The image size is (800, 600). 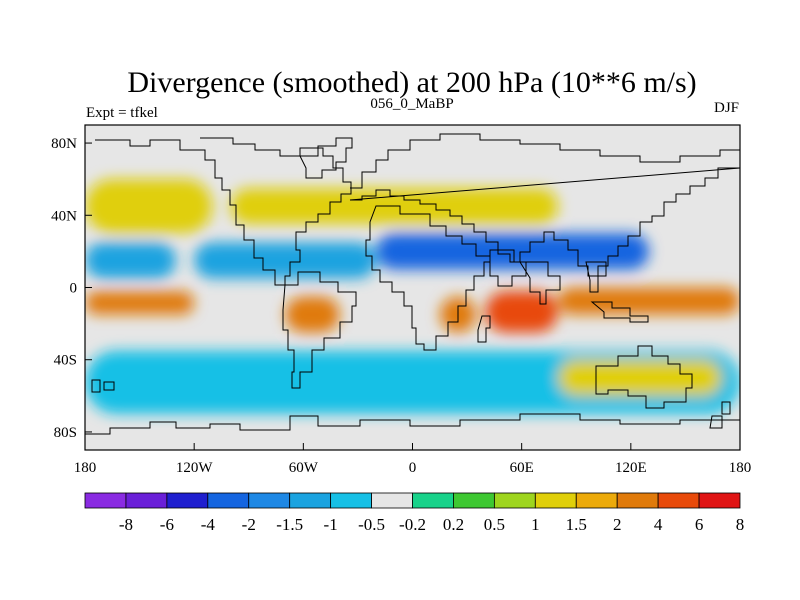 I want to click on colorbar-label-1: -6, so click(x=167, y=524).